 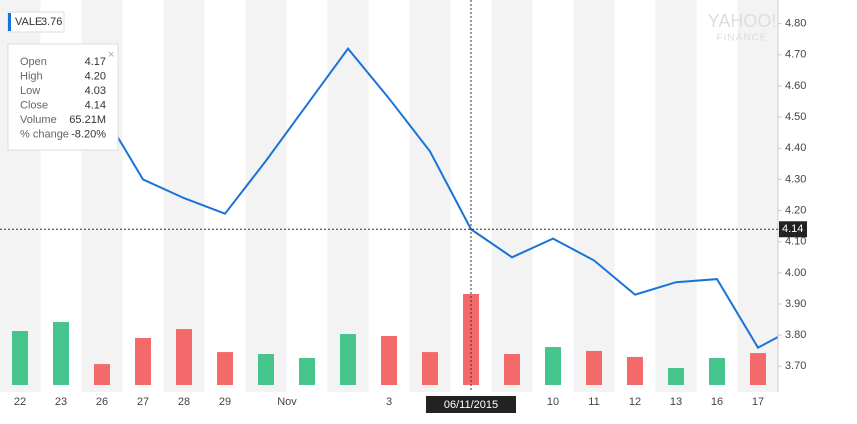 What do you see at coordinates (102, 402) in the screenshot?
I see `x-tick-label: 26` at bounding box center [102, 402].